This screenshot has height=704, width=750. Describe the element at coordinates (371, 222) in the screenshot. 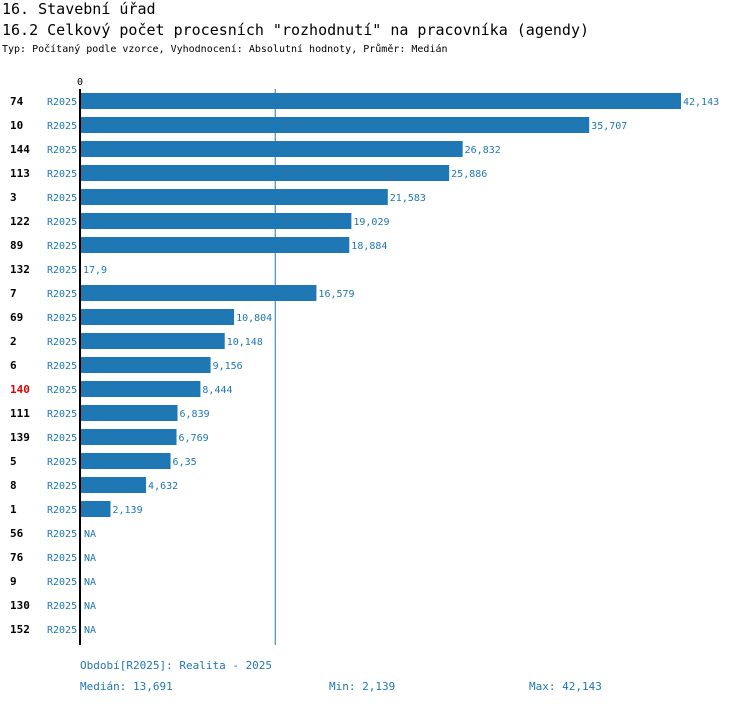

I see `data-label: 19,029` at that location.